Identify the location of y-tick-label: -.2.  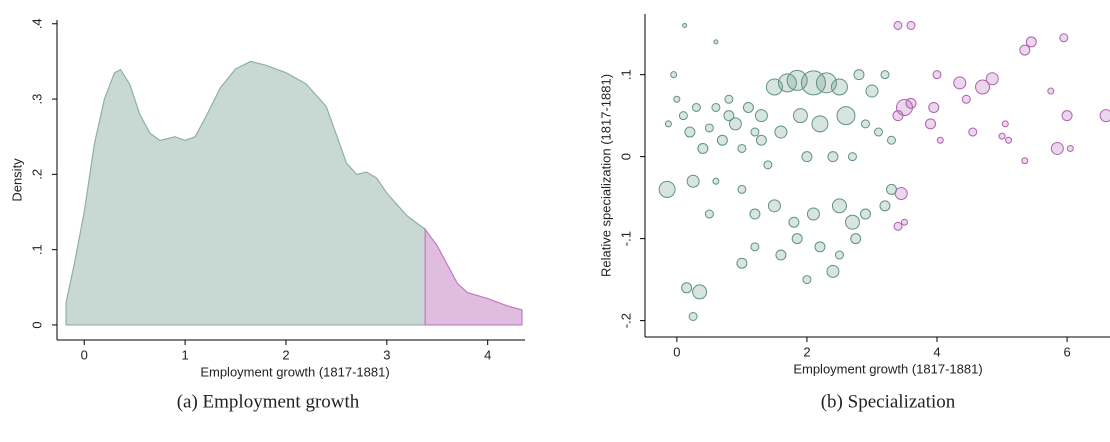
(625, 320).